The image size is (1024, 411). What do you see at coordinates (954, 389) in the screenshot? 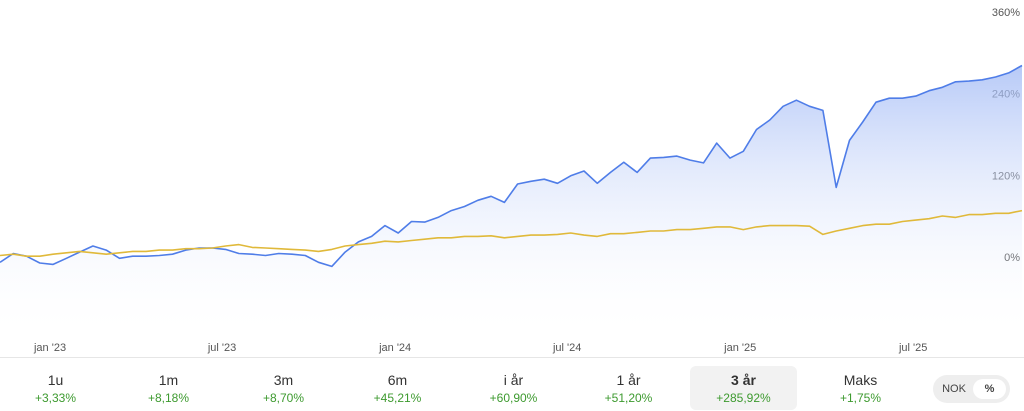
I see `toggle-option: NOK` at bounding box center [954, 389].